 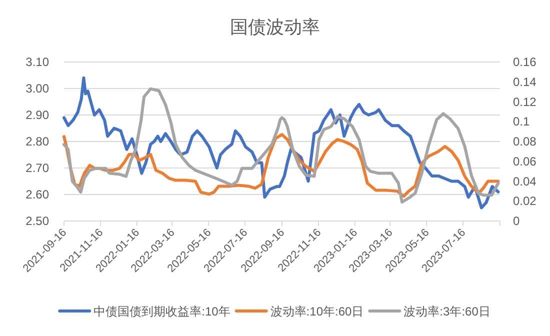 What do you see at coordinates (317, 311) in the screenshot?
I see `legend-label: 波动率:10年:60日` at bounding box center [317, 311].